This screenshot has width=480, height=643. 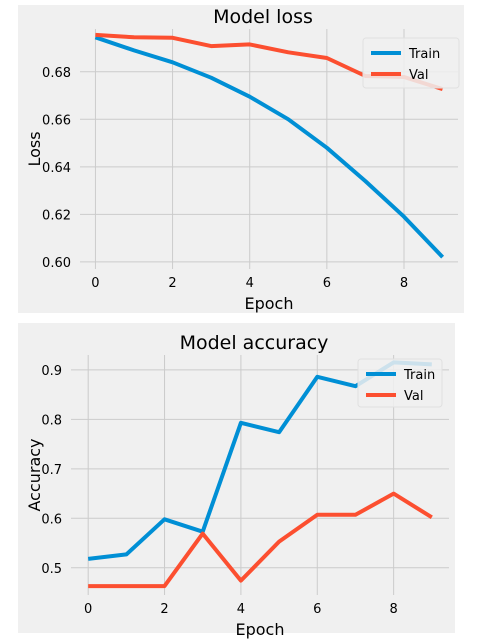 I want to click on y-tick-label: 0.62, so click(x=56, y=215).